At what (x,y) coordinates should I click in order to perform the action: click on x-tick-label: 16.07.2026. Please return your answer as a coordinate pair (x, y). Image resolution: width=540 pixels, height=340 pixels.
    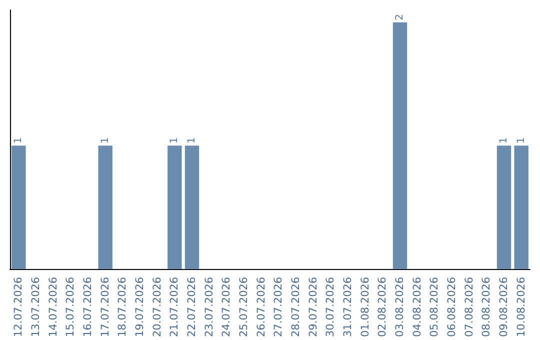
    Looking at the image, I should click on (88, 307).